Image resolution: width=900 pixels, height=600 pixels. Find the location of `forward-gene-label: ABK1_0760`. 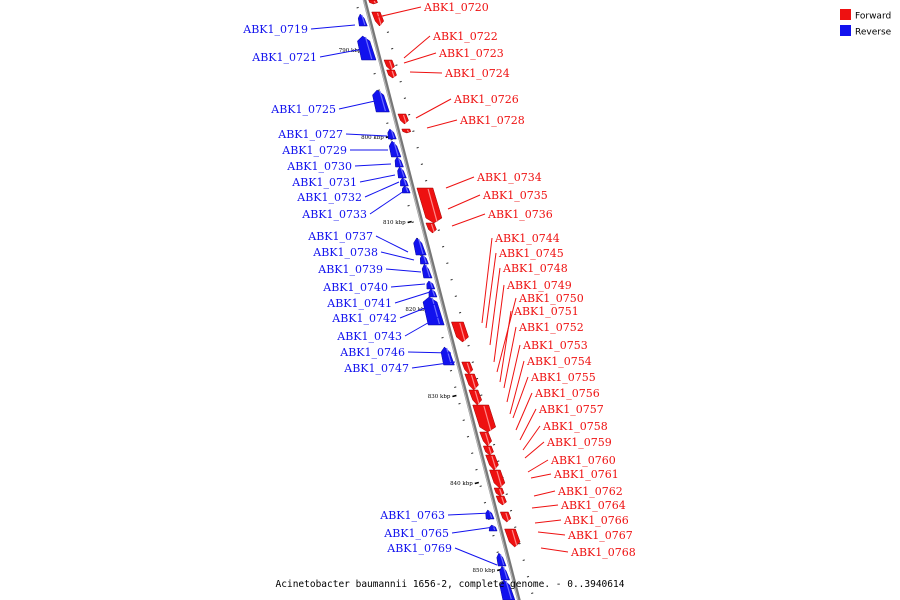

forward-gene-label: ABK1_0760 is located at coordinates (583, 460).